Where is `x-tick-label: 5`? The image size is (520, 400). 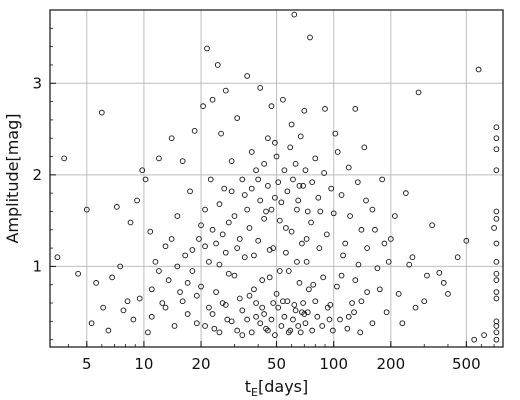 x-tick-label: 5 is located at coordinates (87, 364).